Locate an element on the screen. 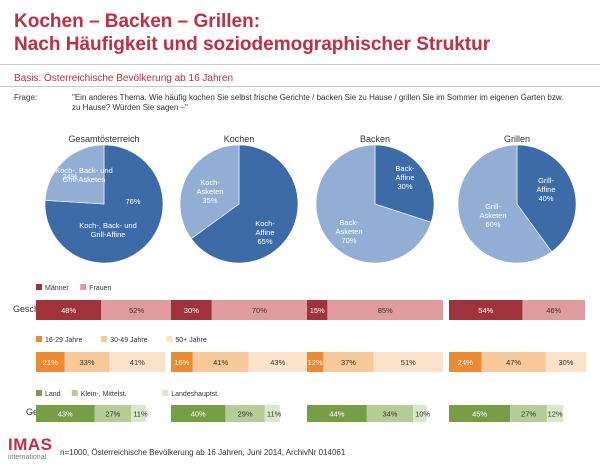 The width and height of the screenshot is (600, 469). bar-value-label: 16% is located at coordinates (181, 362).